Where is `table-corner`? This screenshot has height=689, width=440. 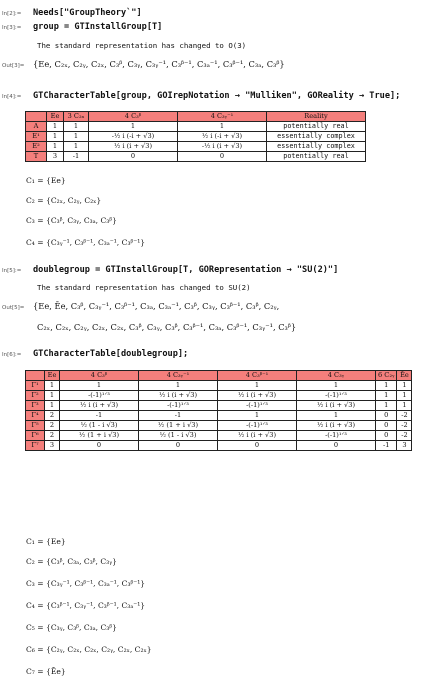
table-corner is located at coordinates (36, 116).